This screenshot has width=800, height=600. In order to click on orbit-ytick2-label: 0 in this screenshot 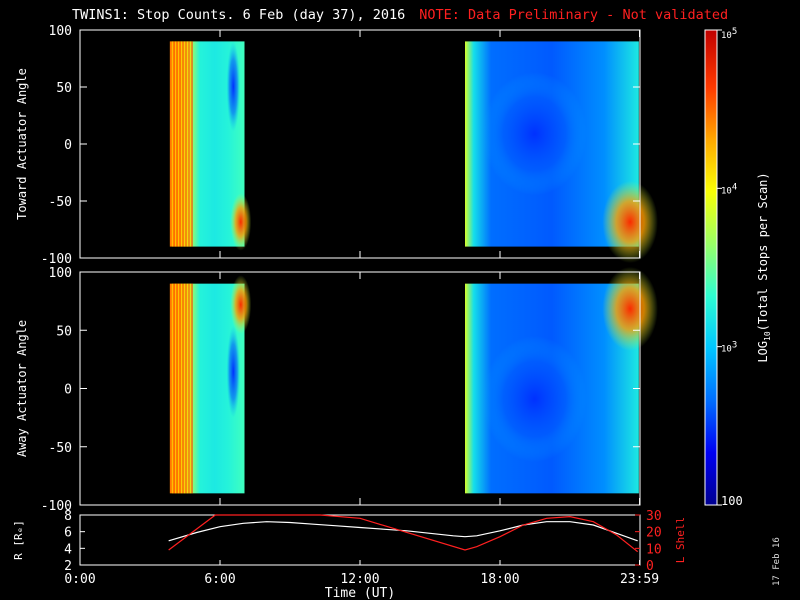, I will do `click(650, 566)`.